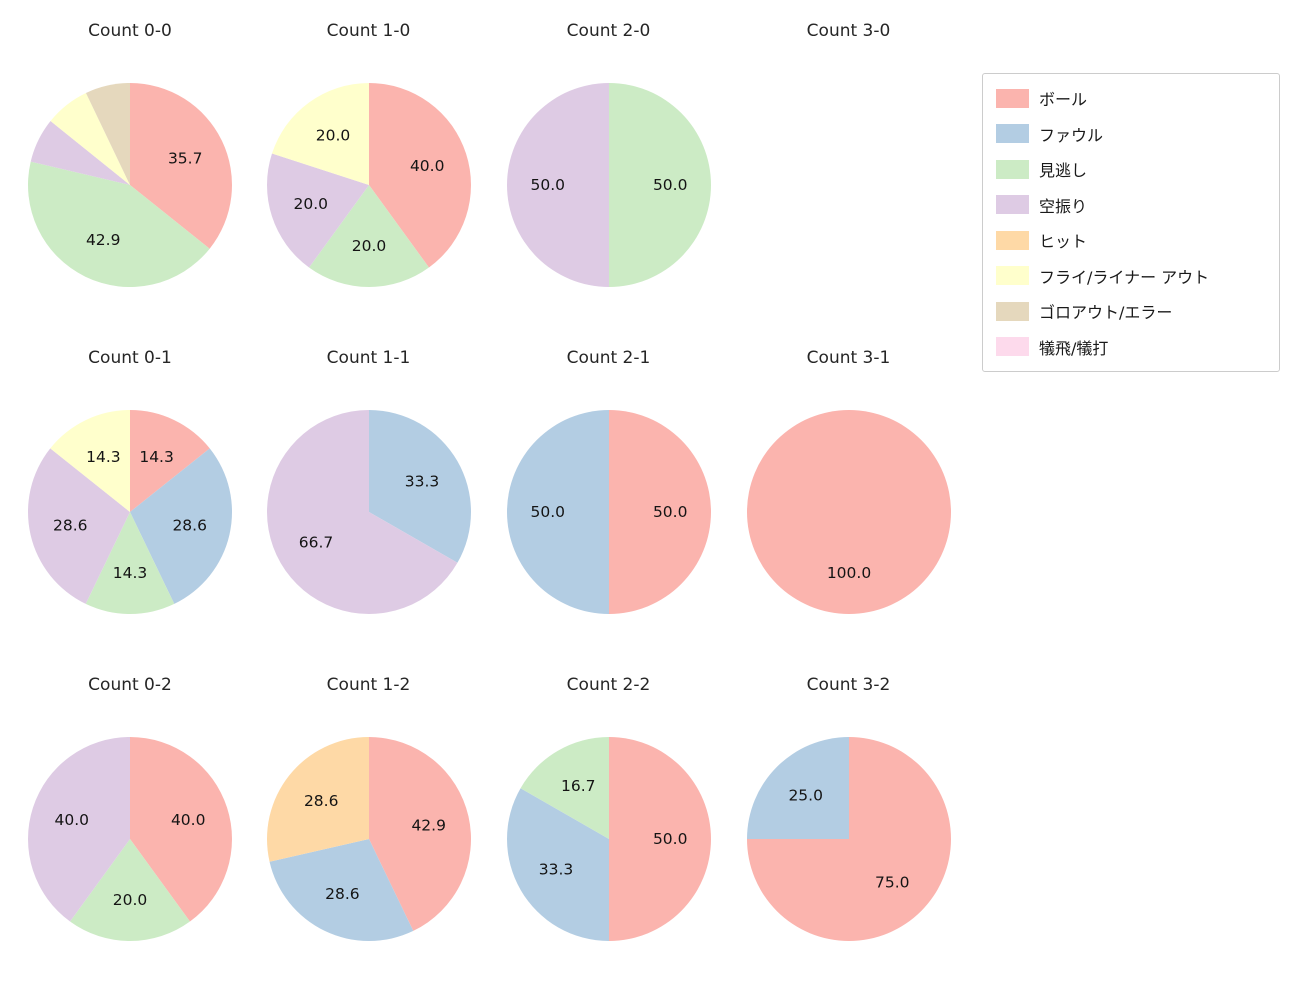  I want to click on pie: 42.9 28.6 28.6, so click(368, 839).